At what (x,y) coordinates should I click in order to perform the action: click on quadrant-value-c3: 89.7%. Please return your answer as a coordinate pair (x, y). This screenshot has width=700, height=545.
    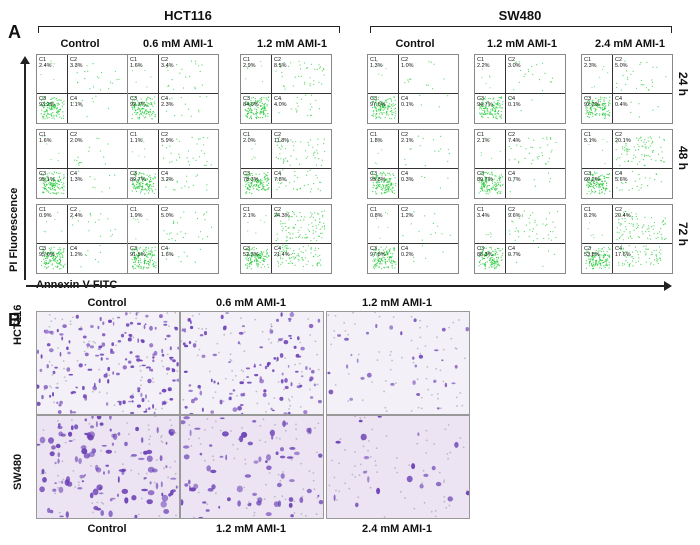
    Looking at the image, I should click on (485, 180).